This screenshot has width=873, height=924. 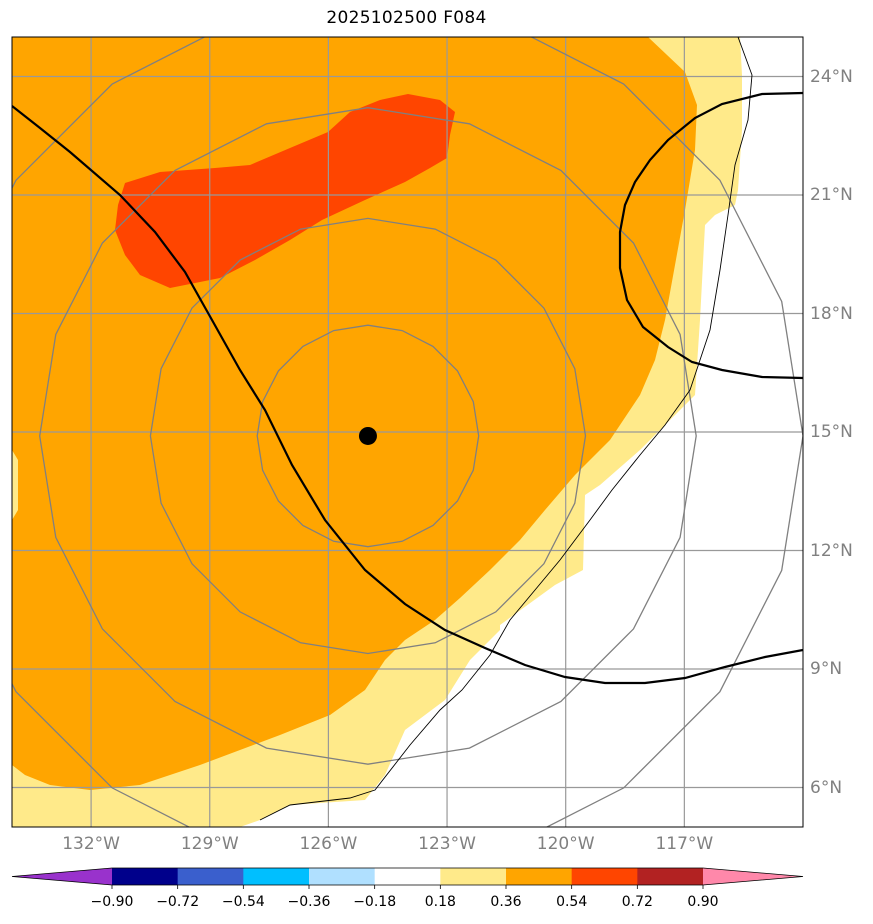 I want to click on longitude-tick-label: 120°W, so click(x=565, y=844).